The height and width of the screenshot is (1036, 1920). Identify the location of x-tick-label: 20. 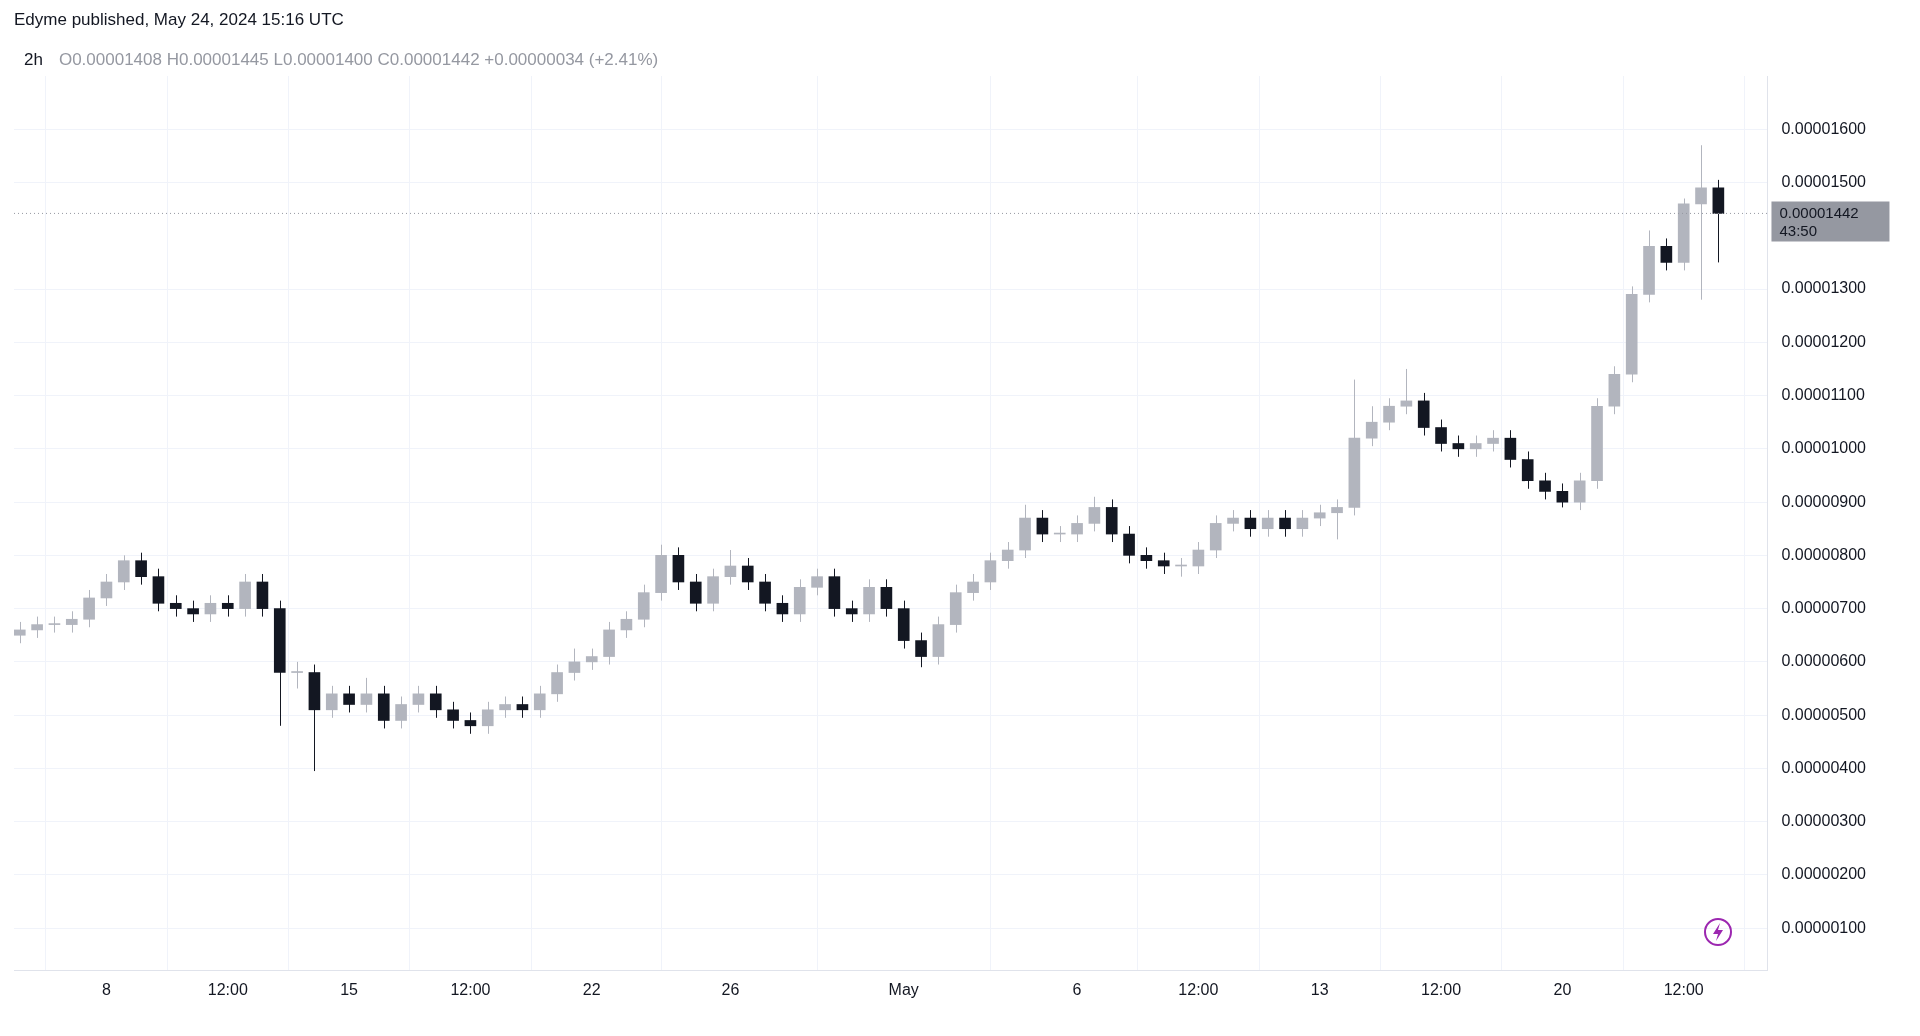
(1562, 989).